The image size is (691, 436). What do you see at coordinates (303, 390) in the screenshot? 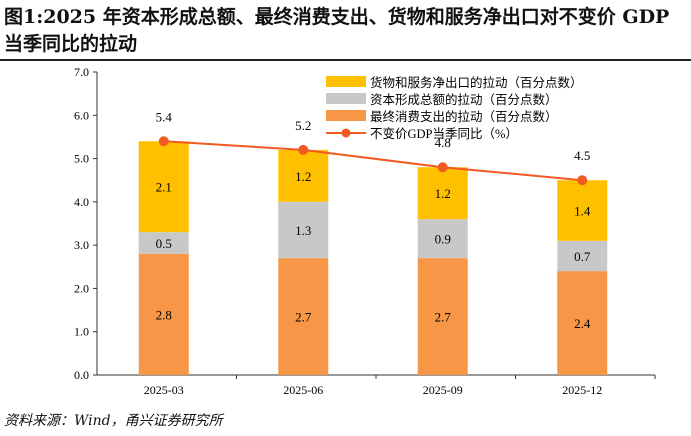
I see `x-tick-label: 2025-06` at bounding box center [303, 390].